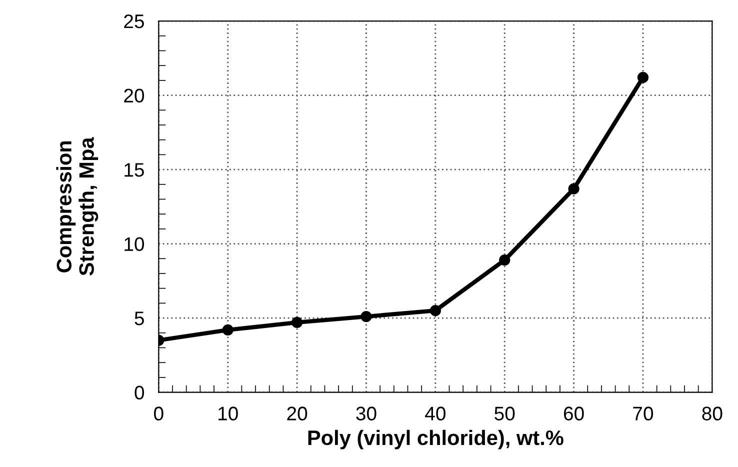 This screenshot has height=467, width=738. What do you see at coordinates (436, 440) in the screenshot?
I see `x-axis-title: Poly (vinyl chloride), wt.%` at bounding box center [436, 440].